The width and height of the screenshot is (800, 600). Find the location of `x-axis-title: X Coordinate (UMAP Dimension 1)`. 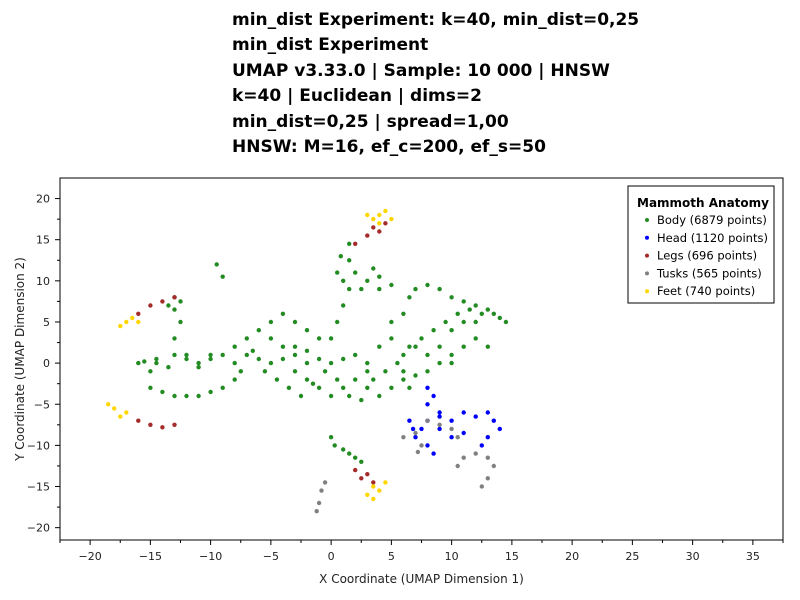

x-axis-title: X Coordinate (UMAP Dimension 1) is located at coordinates (421, 579).